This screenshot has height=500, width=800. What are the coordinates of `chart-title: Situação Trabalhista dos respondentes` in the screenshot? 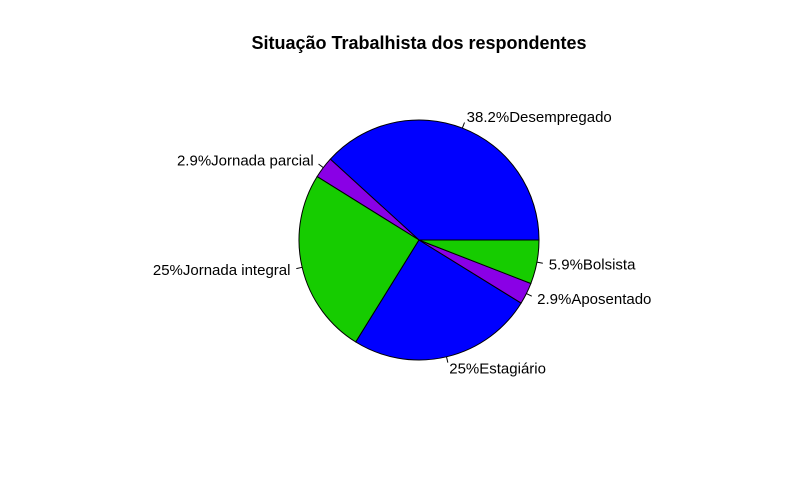 It's located at (418, 43).